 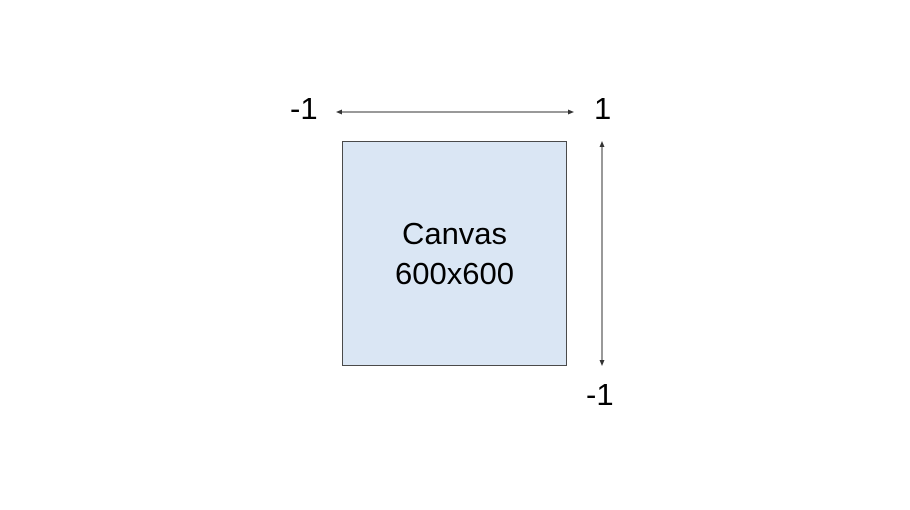 I want to click on canvas-size-label: 600x600, so click(x=454, y=273).